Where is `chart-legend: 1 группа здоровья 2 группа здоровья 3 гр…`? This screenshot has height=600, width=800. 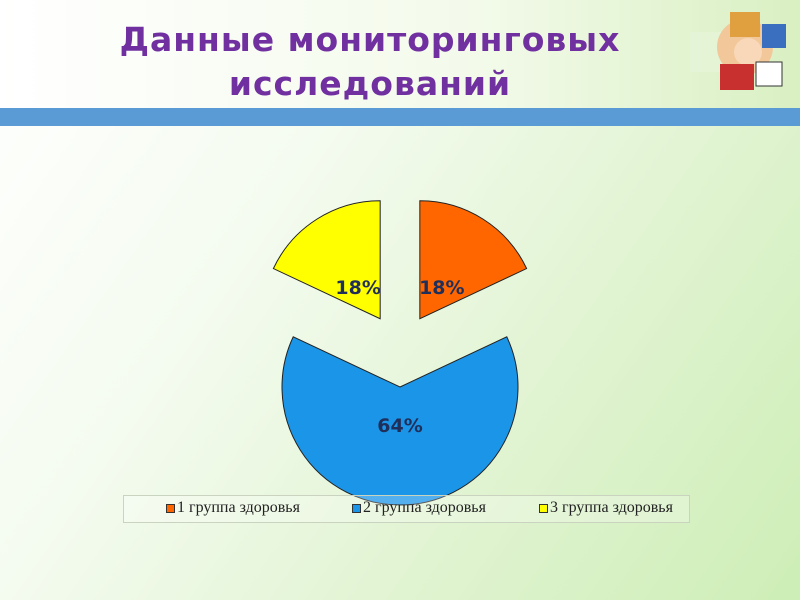
chart-legend: 1 группа здоровья 2 группа здоровья 3 гр… is located at coordinates (406, 509).